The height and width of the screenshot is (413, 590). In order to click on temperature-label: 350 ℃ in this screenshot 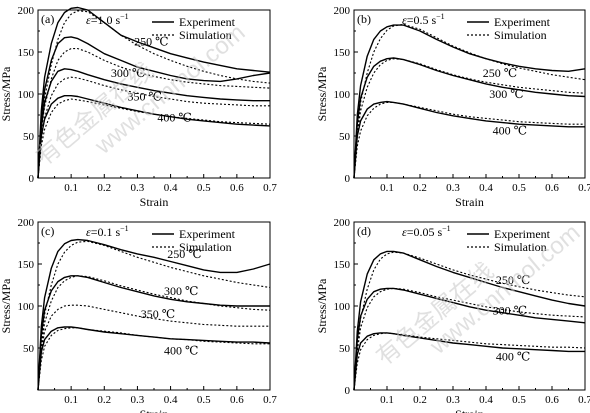, I will do `click(144, 97)`.